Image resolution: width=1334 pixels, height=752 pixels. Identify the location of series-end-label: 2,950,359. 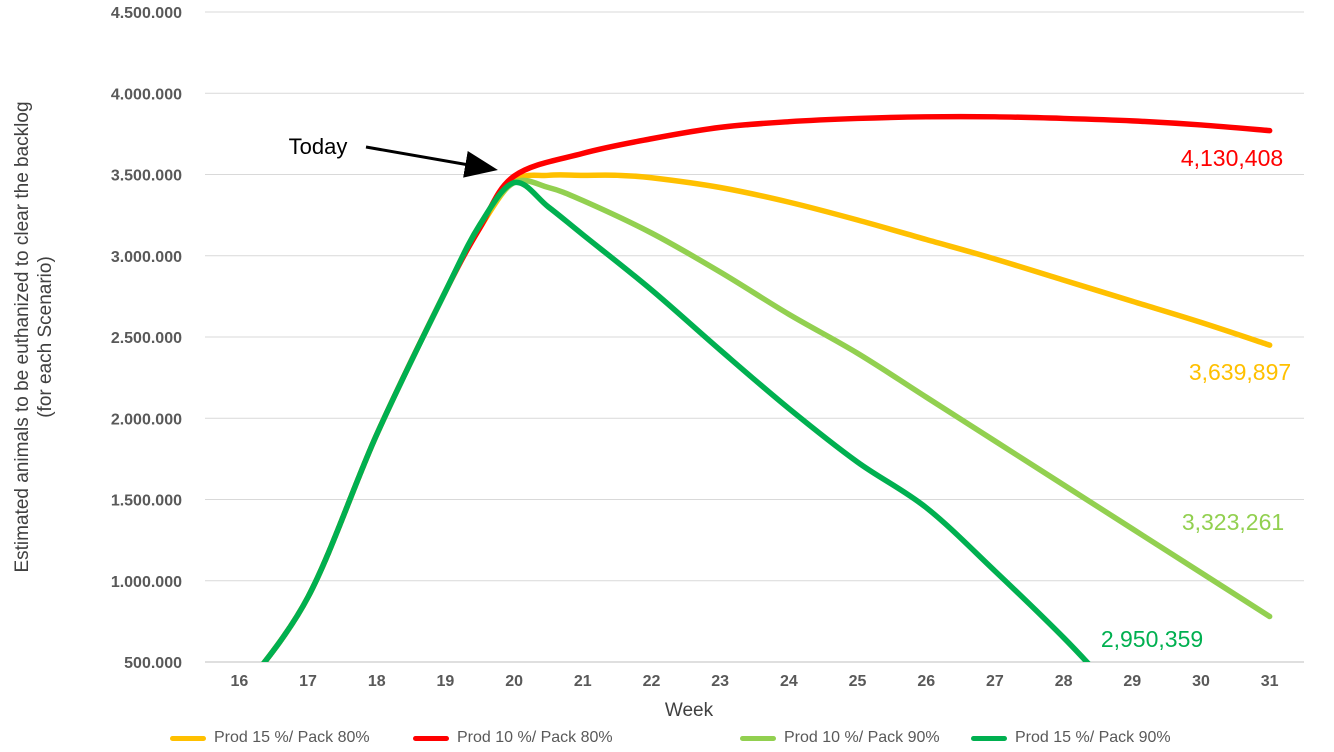
(1152, 639).